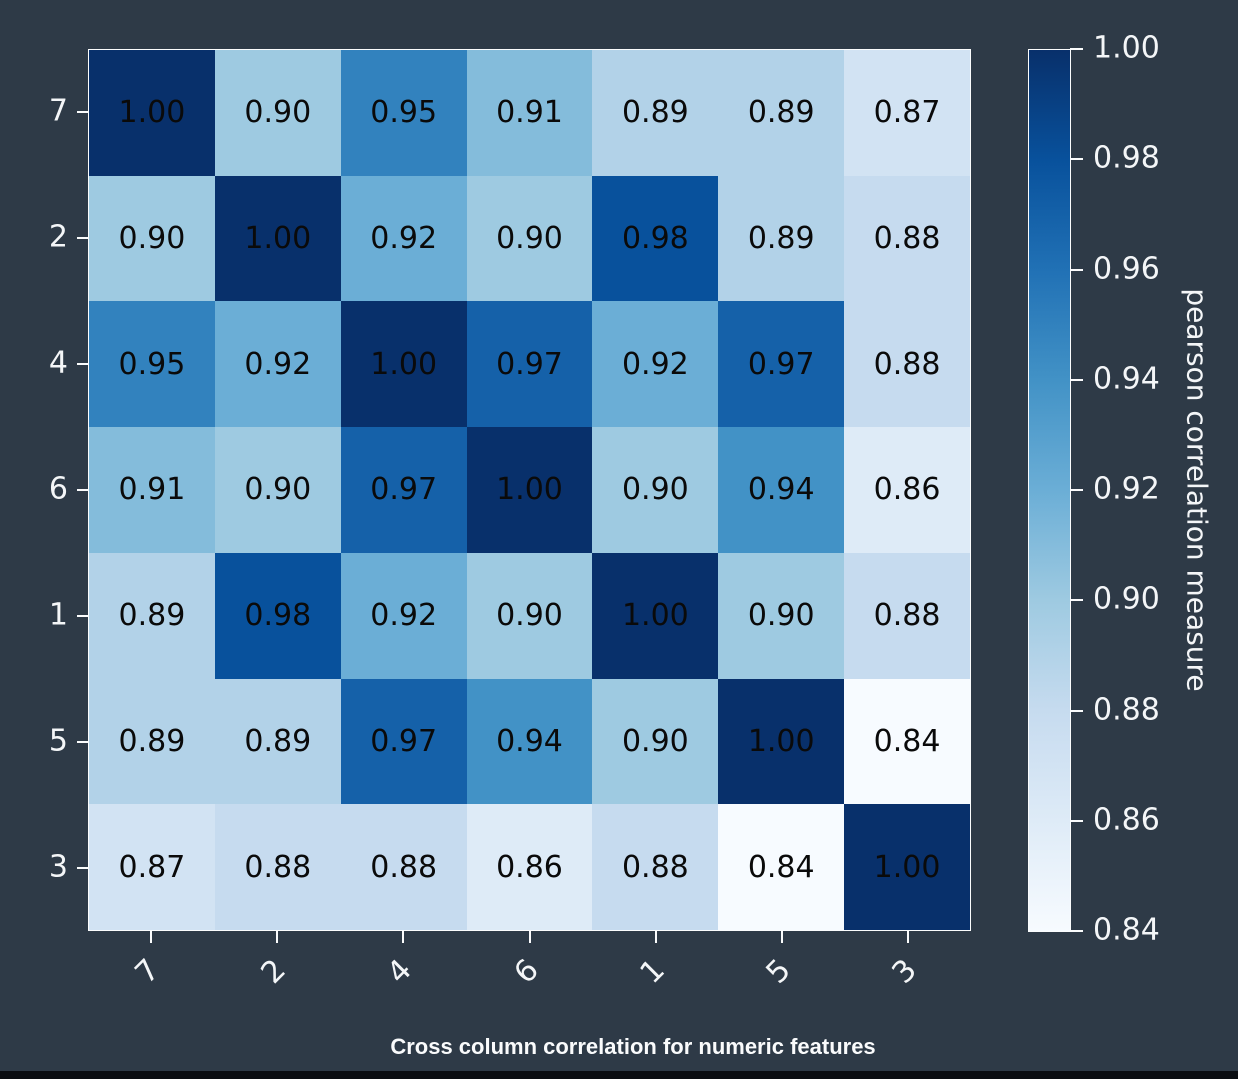 The width and height of the screenshot is (1238, 1079). Describe the element at coordinates (277, 364) in the screenshot. I see `heatmap-cell: 0.92` at that location.